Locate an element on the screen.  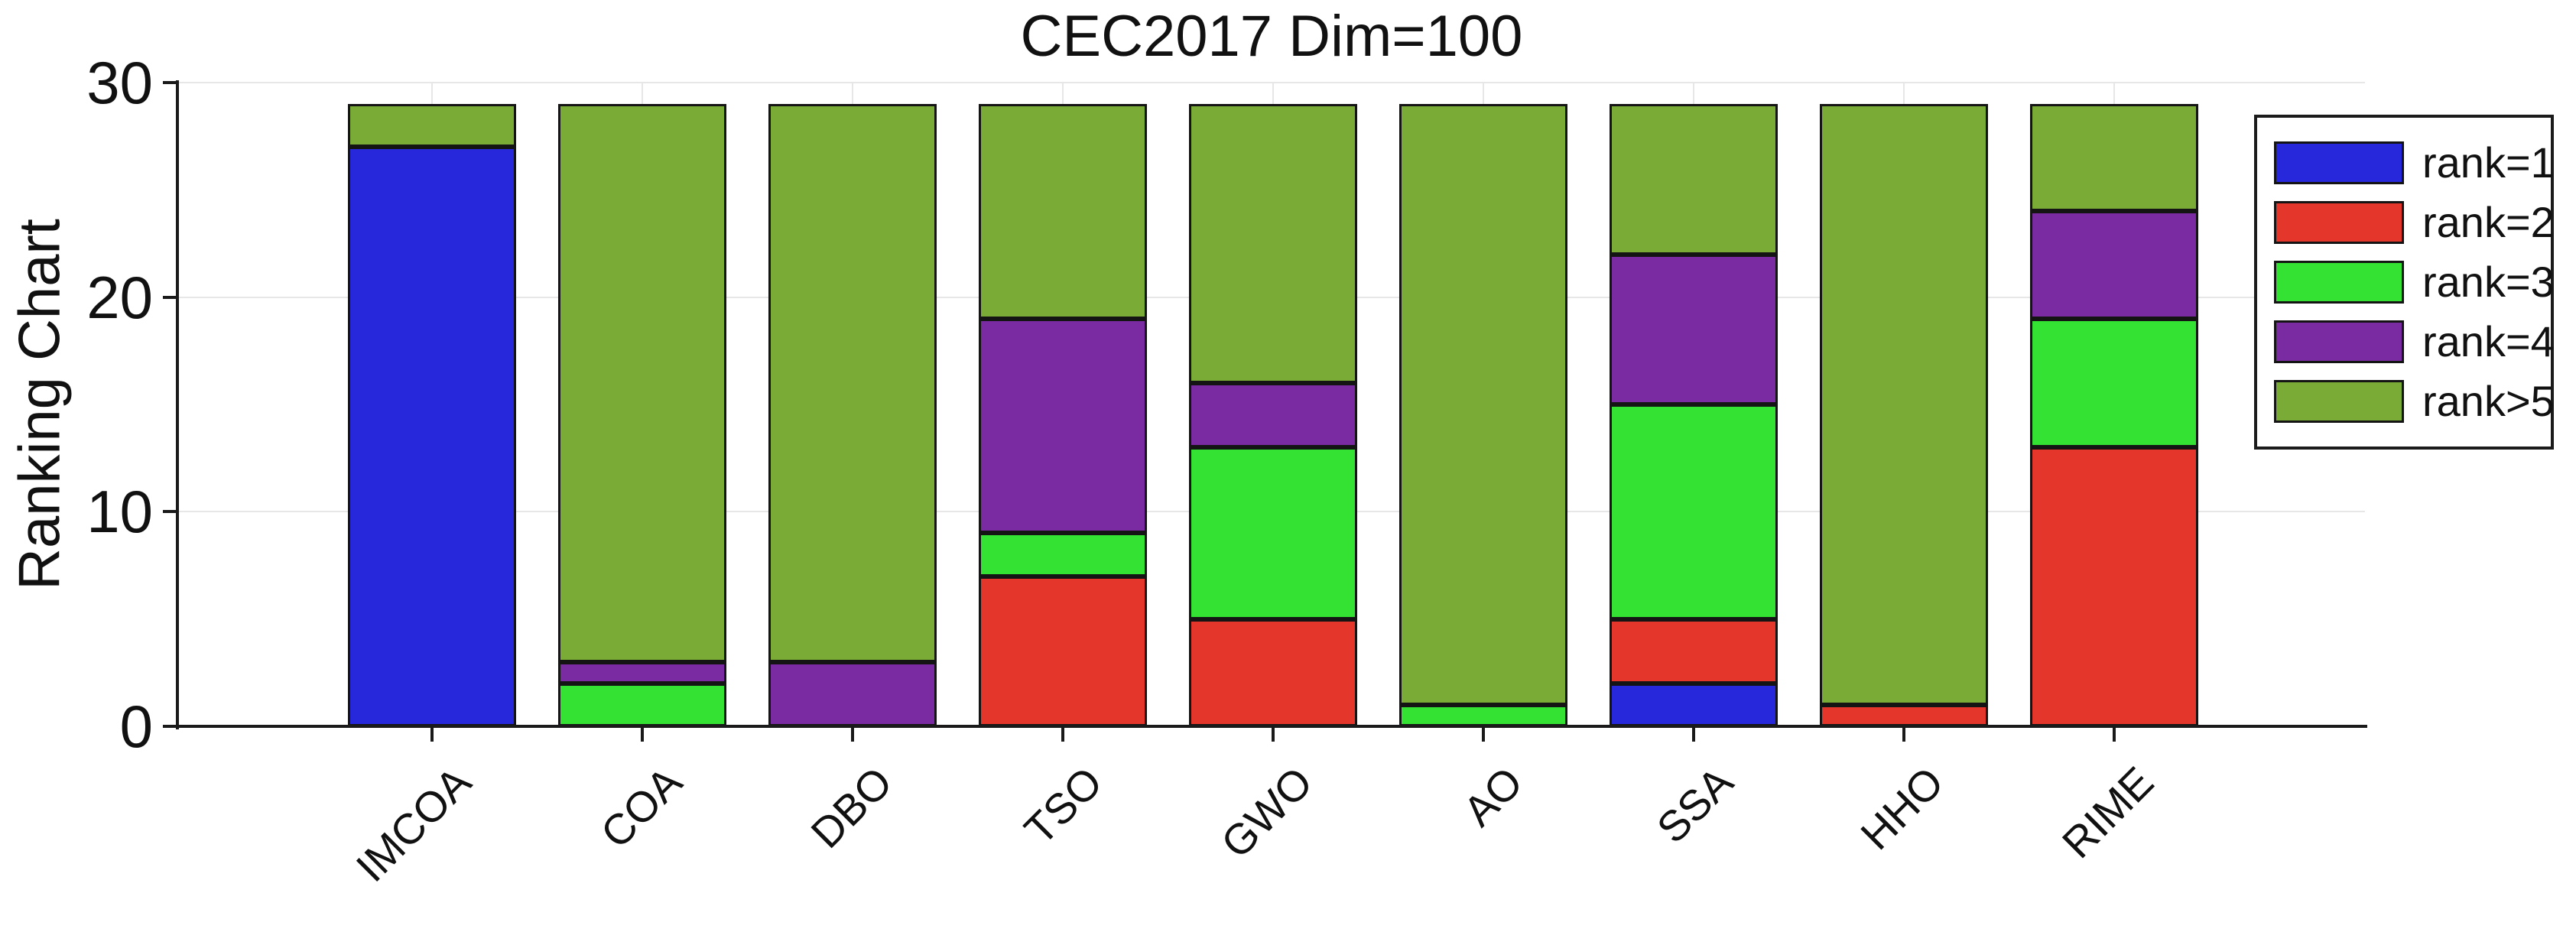
y-axis-line is located at coordinates (178, 404).